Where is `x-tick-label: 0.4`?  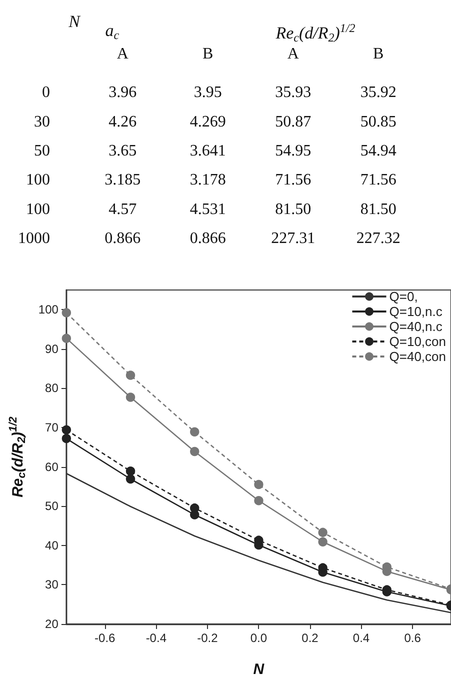 x-tick-label: 0.4 is located at coordinates (361, 638).